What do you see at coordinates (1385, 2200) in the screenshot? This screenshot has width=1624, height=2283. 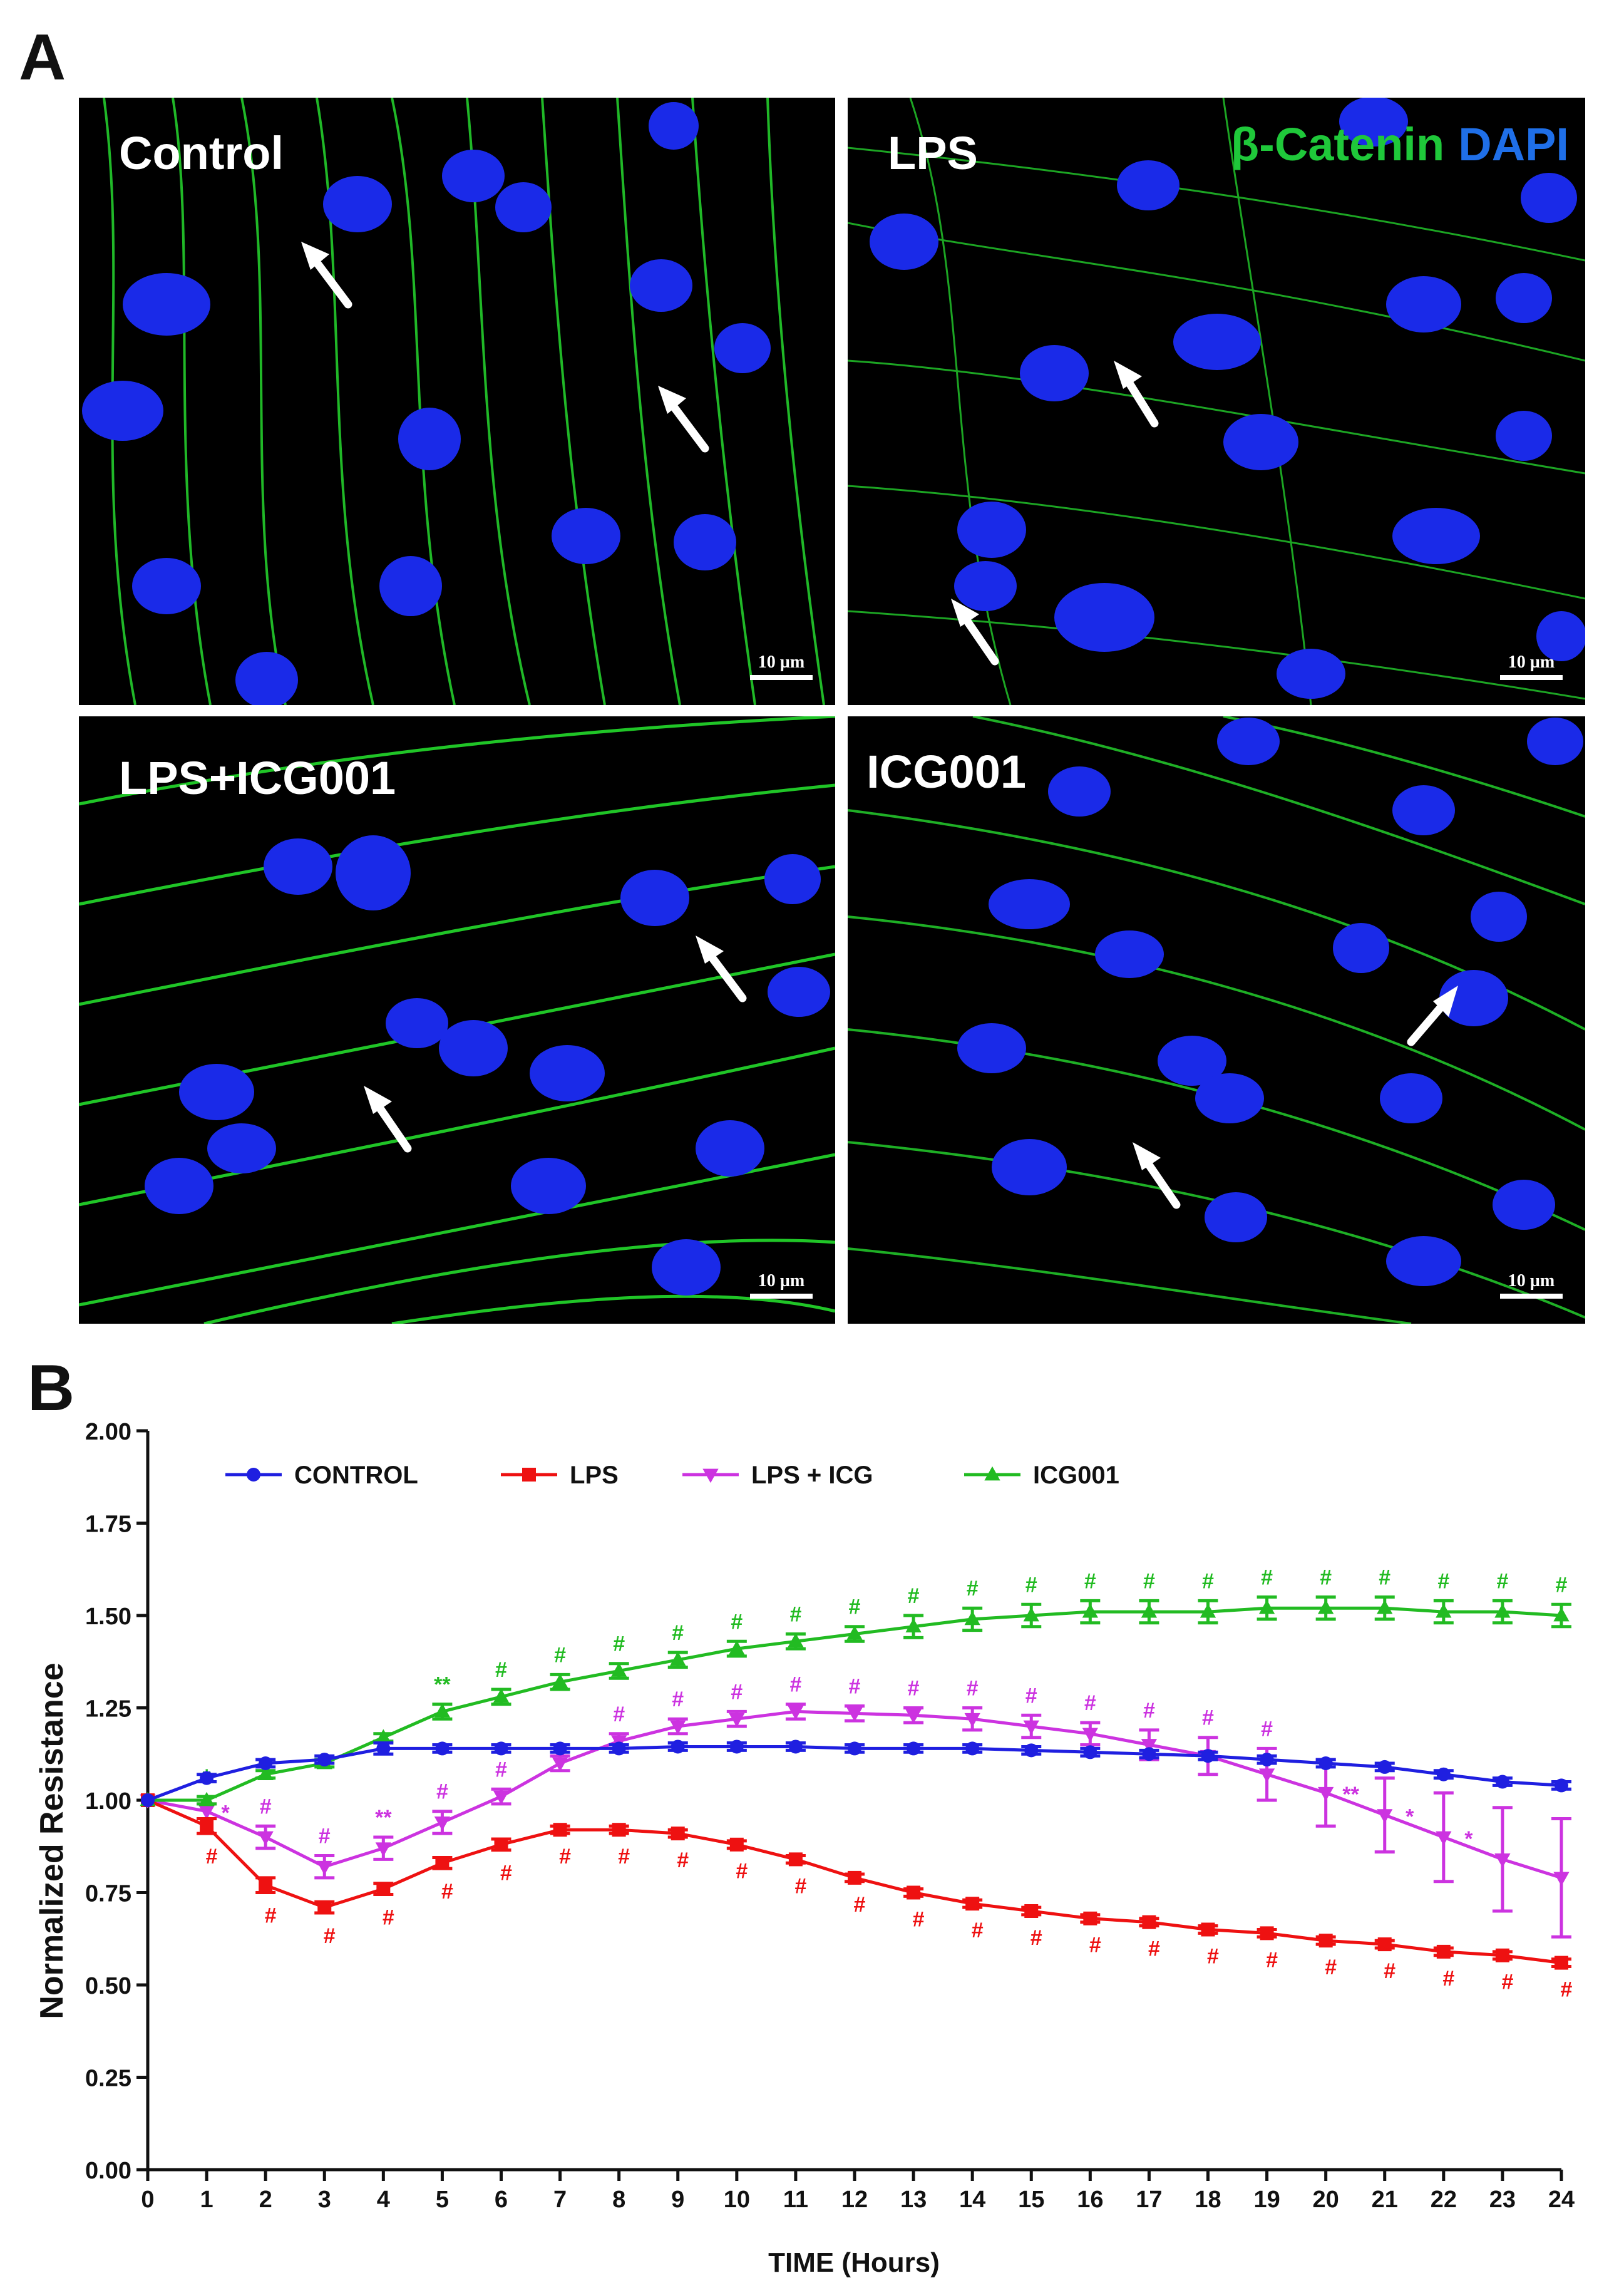 I see `x-tick-label: 21` at bounding box center [1385, 2200].